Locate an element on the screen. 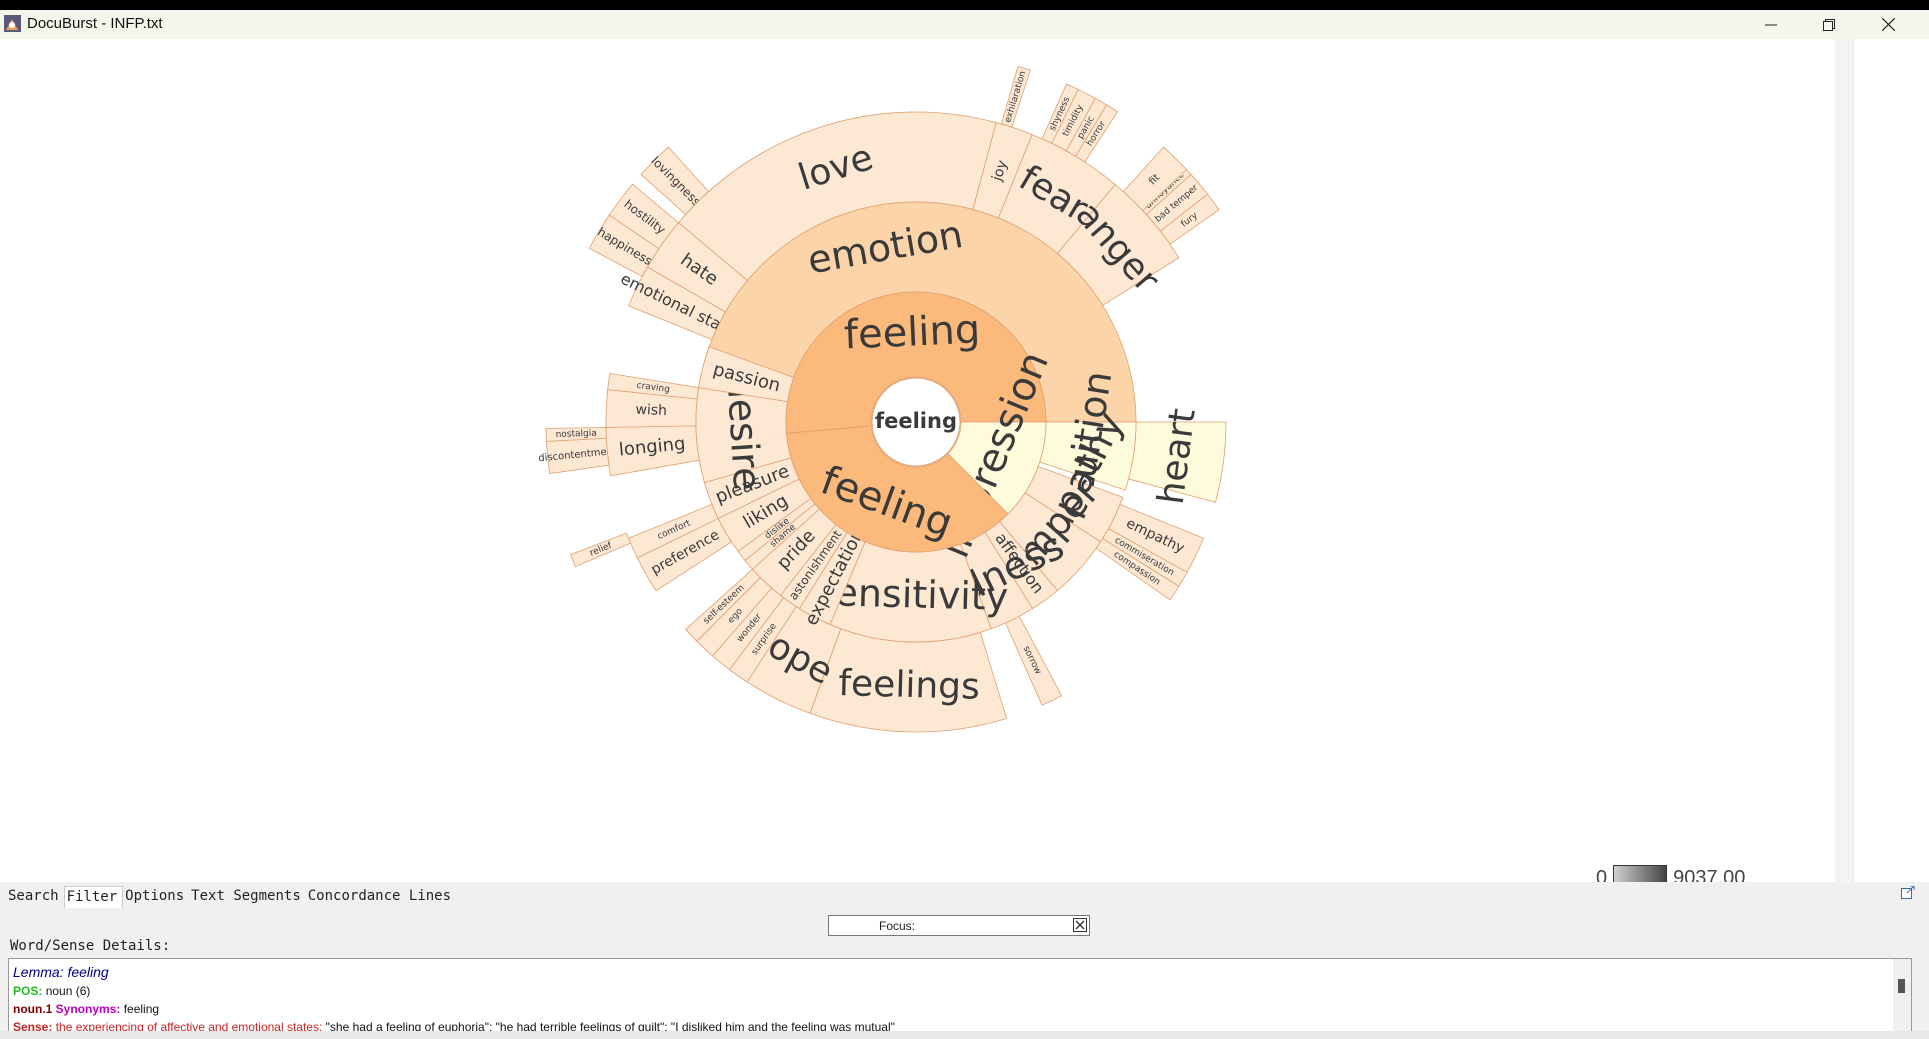 The height and width of the screenshot is (1039, 1929). segment-relief: relief is located at coordinates (601, 550).